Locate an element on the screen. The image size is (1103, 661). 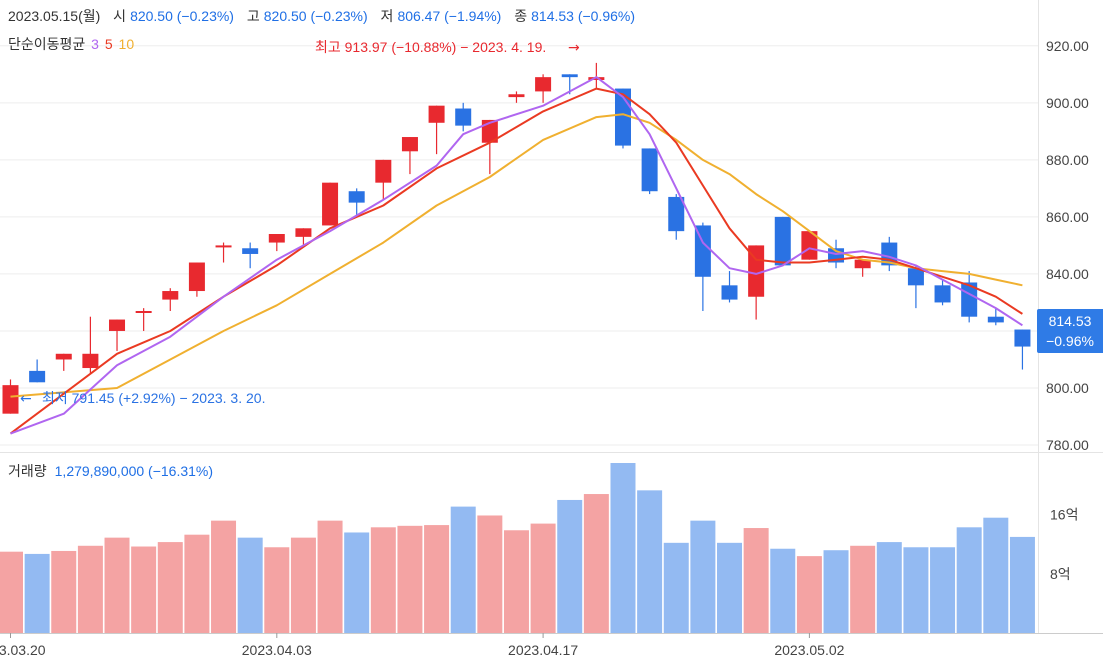
close-value: 814.53 (−0.96%) is located at coordinates (583, 16).